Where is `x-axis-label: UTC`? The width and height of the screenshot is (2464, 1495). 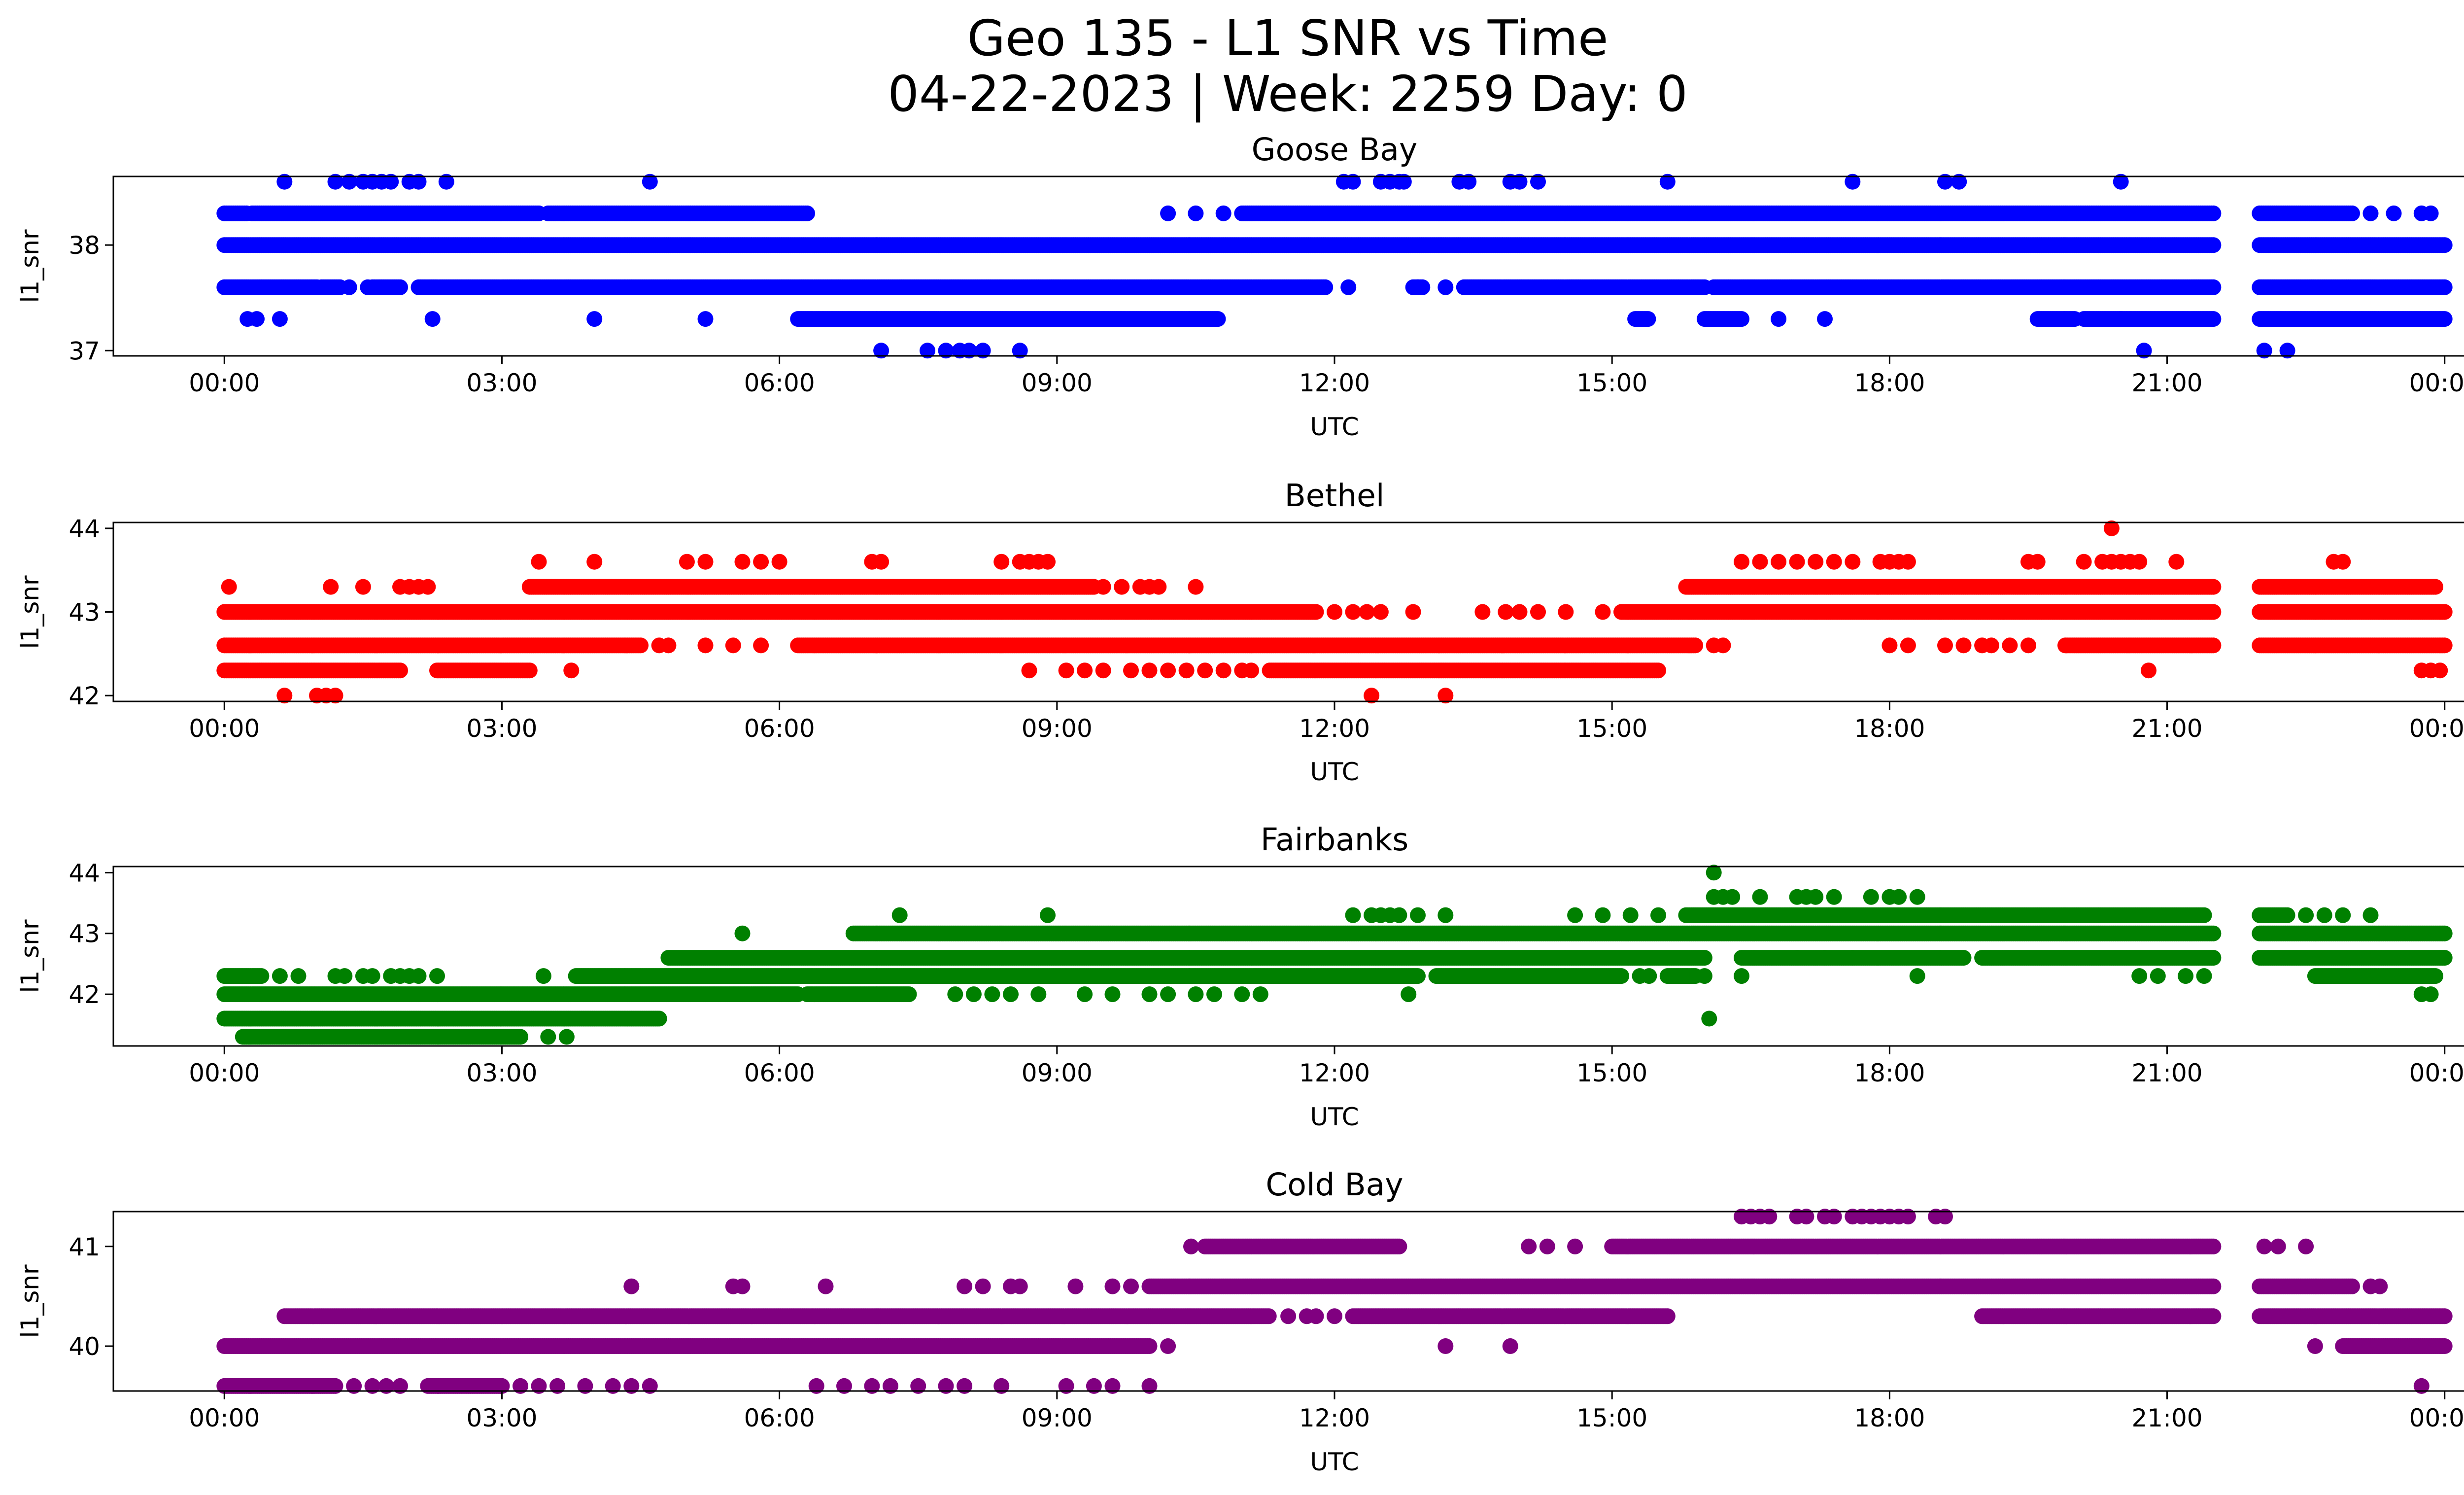
x-axis-label: UTC is located at coordinates (1334, 427).